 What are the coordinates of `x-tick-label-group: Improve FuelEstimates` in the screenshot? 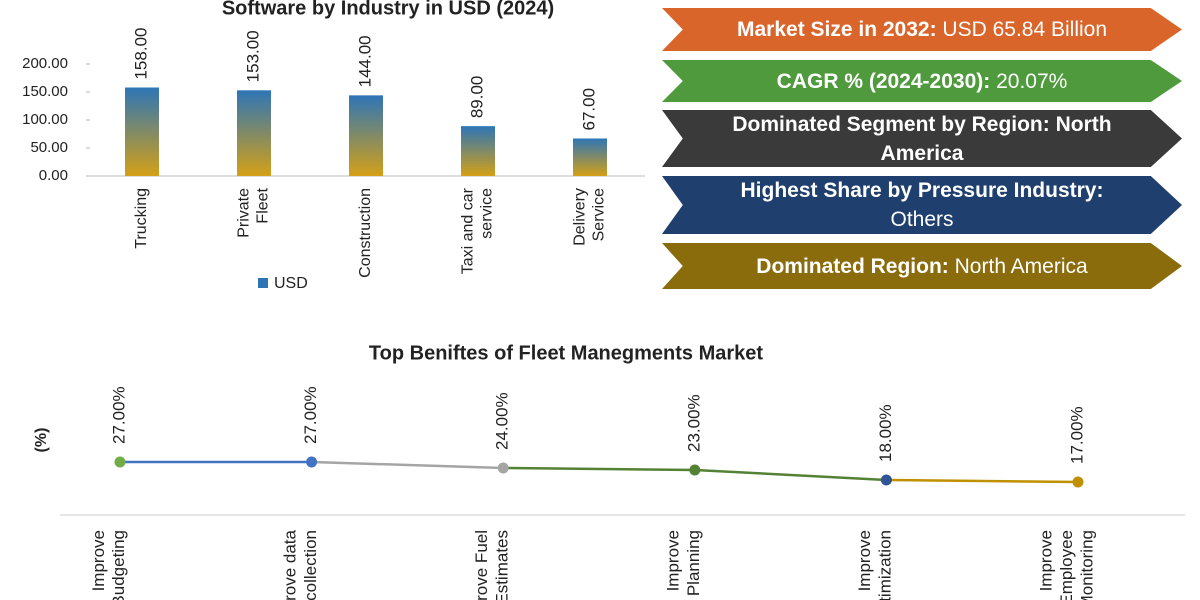 It's located at (491, 565).